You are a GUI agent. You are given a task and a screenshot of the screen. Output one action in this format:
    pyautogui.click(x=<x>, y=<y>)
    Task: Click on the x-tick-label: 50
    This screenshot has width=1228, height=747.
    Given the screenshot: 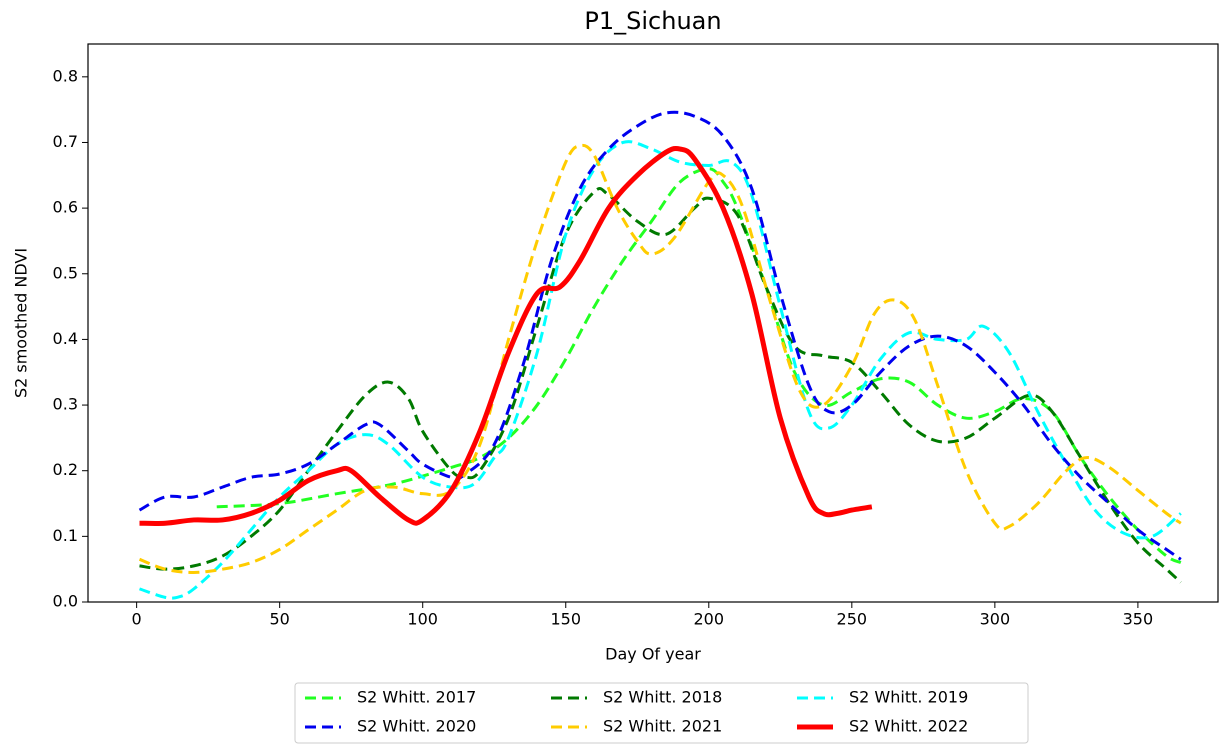 What is the action you would take?
    pyautogui.click(x=279, y=619)
    